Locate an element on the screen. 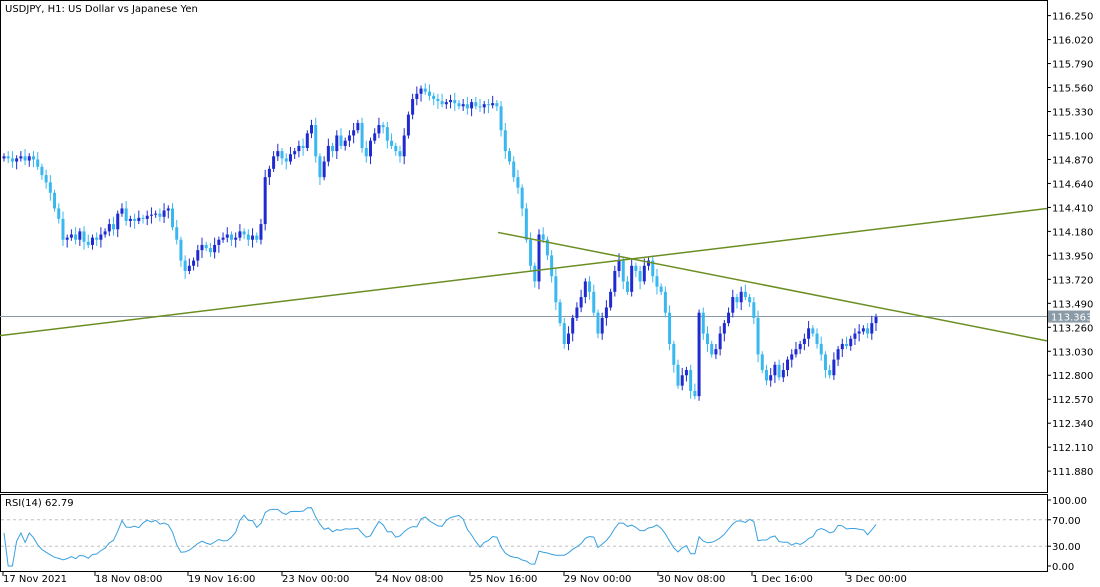 Image resolution: width=1100 pixels, height=587 pixels. price-tick-label: 116.020 is located at coordinates (1072, 41).